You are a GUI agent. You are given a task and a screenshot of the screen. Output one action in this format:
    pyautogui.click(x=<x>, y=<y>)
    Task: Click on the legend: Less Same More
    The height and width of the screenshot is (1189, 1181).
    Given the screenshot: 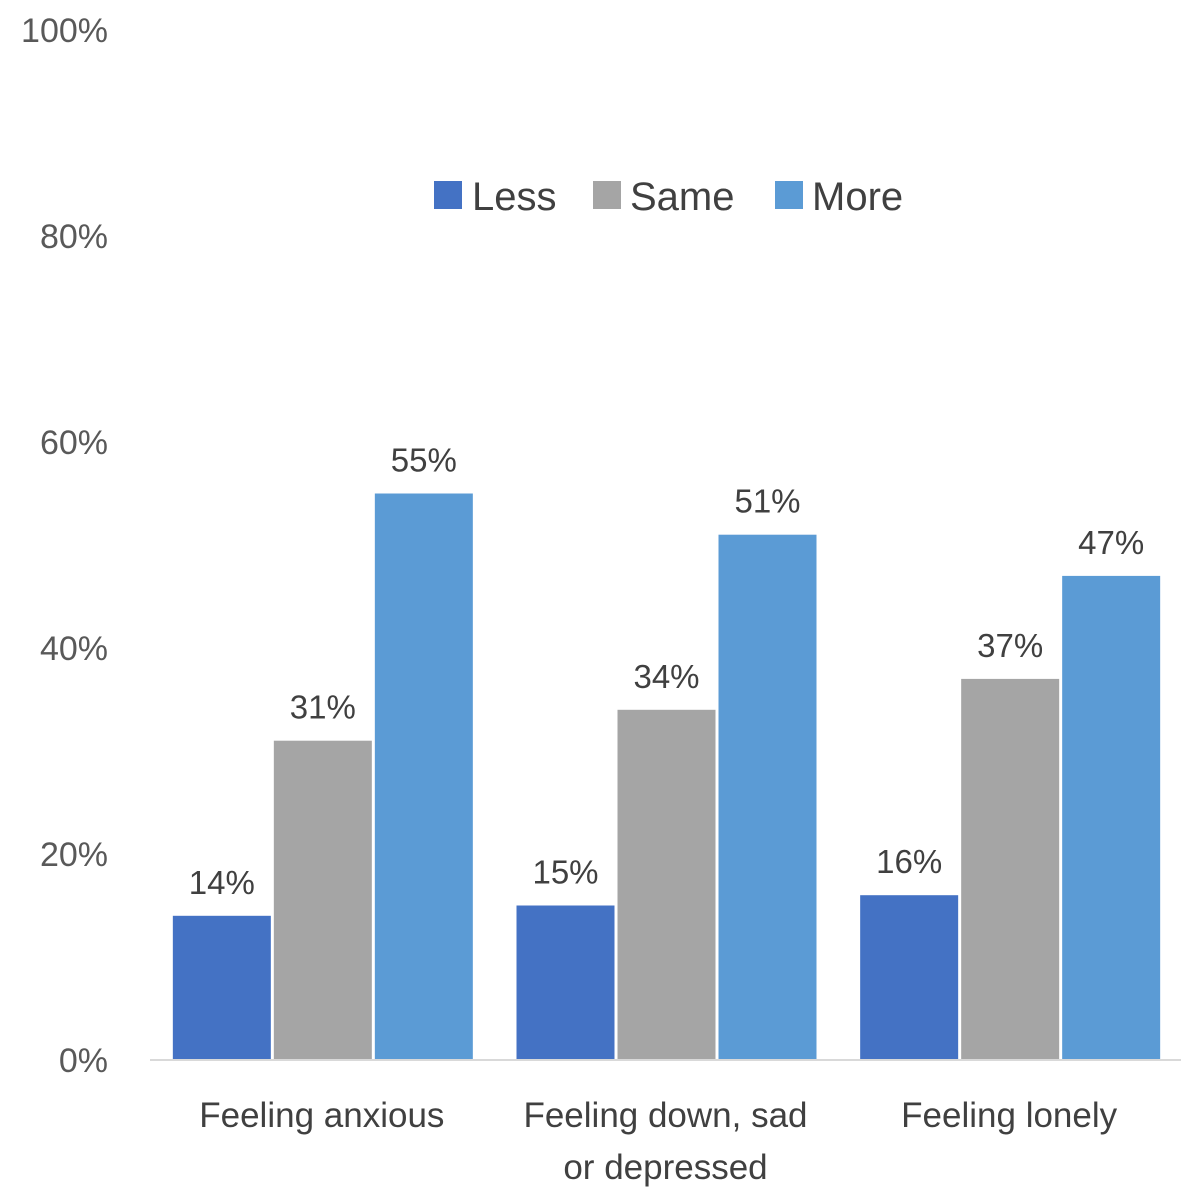 What is the action you would take?
    pyautogui.click(x=668, y=197)
    